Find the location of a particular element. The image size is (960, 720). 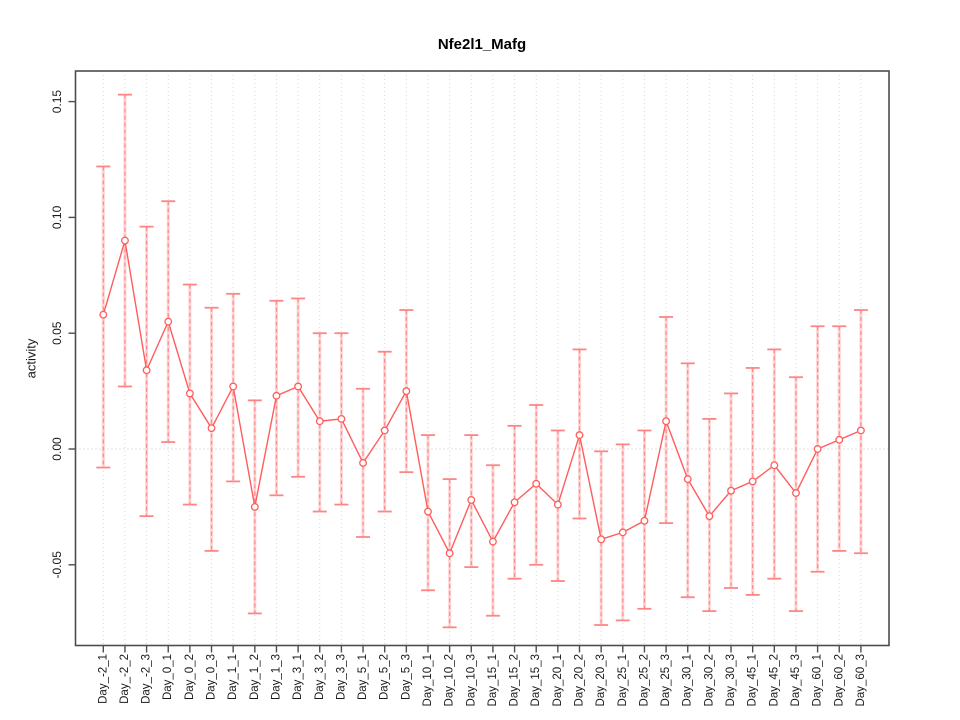

x-tick-label: Day_3_2 is located at coordinates (320, 677).